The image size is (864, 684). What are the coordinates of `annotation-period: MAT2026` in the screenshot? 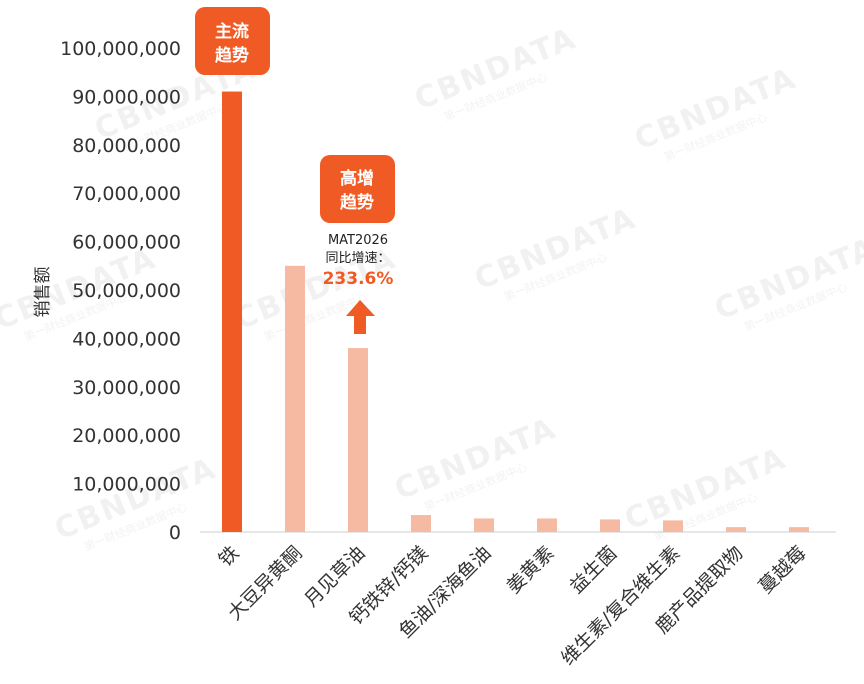 It's located at (358, 240).